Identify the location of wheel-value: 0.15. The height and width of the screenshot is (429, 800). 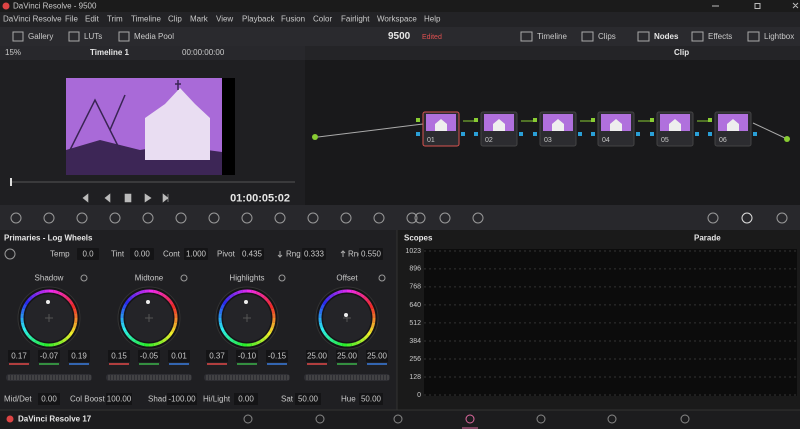
(119, 356).